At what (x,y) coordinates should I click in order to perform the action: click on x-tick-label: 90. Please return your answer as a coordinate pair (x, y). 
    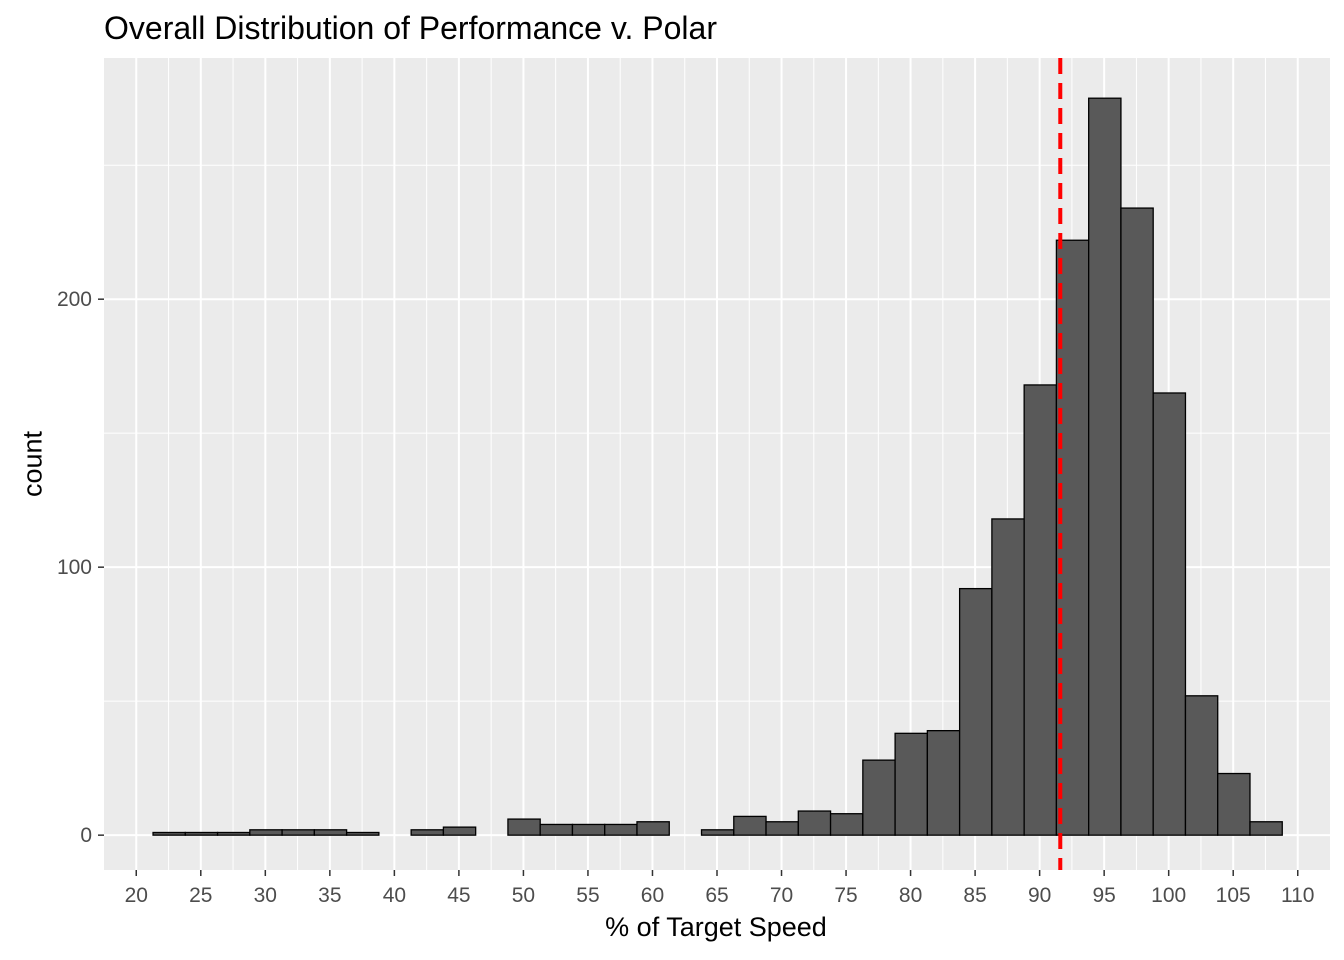
    Looking at the image, I should click on (1039, 895).